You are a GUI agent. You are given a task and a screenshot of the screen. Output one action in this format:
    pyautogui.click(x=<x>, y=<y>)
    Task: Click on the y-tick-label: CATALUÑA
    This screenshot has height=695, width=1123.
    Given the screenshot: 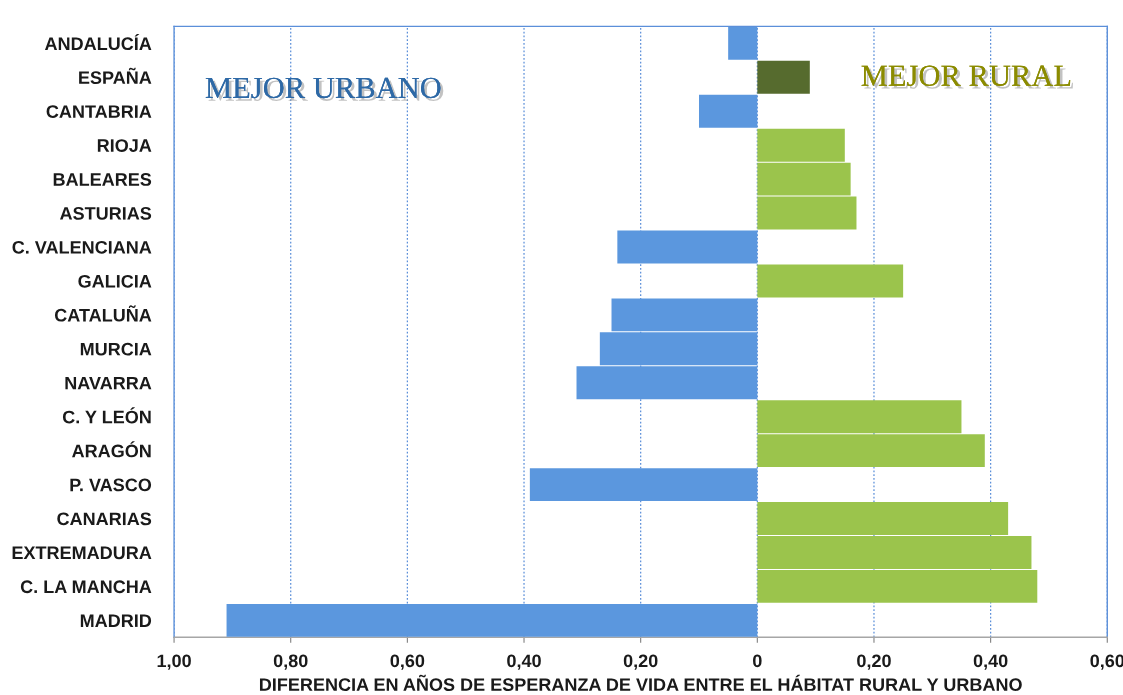 What is the action you would take?
    pyautogui.click(x=103, y=313)
    